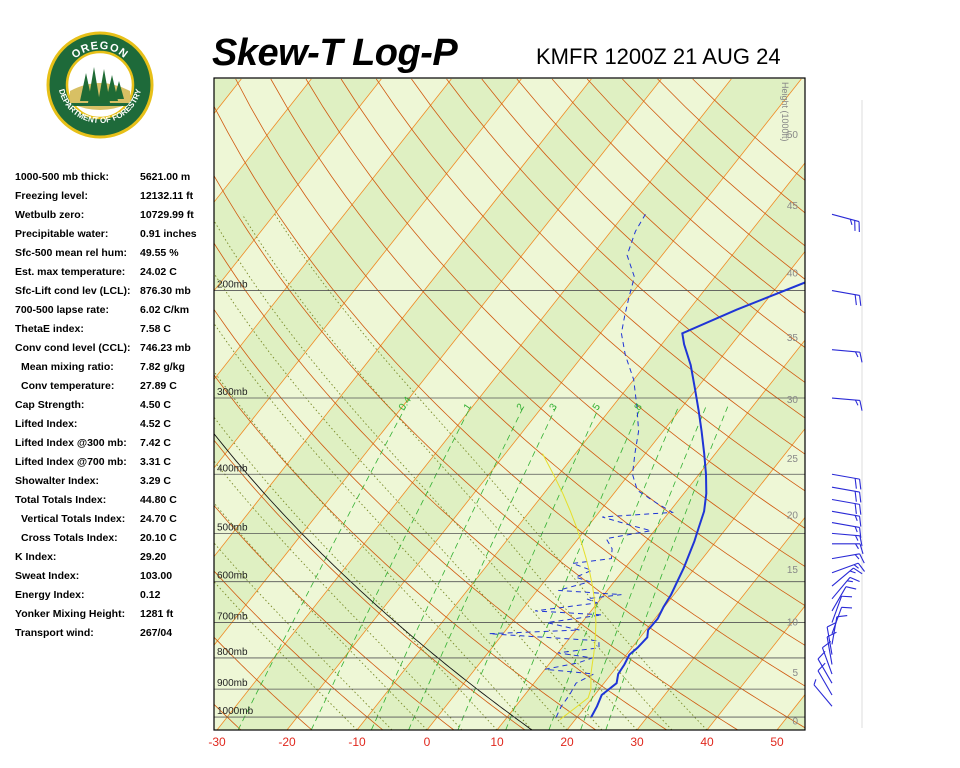 The width and height of the screenshot is (960, 768). What do you see at coordinates (115, 424) in the screenshot?
I see `stat-row: Lifted Index: 4.52 C` at bounding box center [115, 424].